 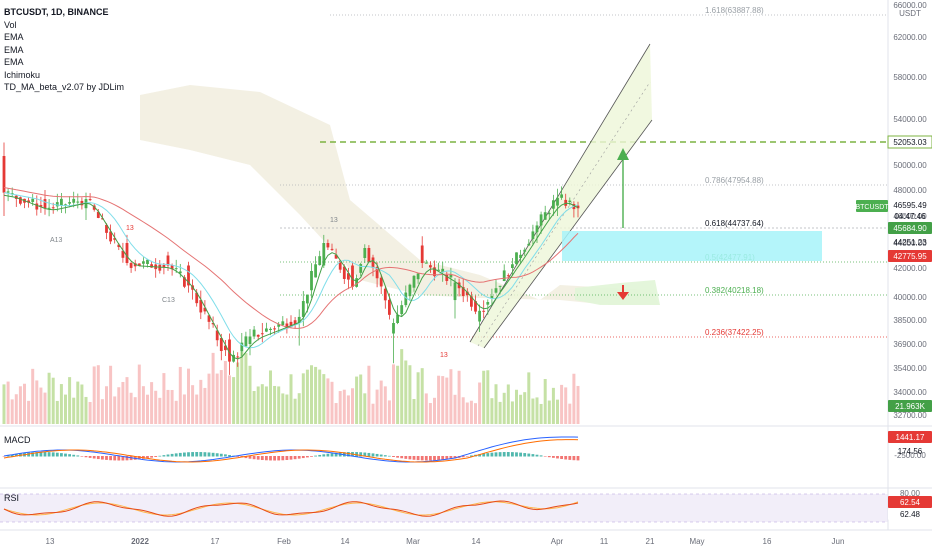 I want to click on price-tick: 58000.00, so click(x=910, y=77).